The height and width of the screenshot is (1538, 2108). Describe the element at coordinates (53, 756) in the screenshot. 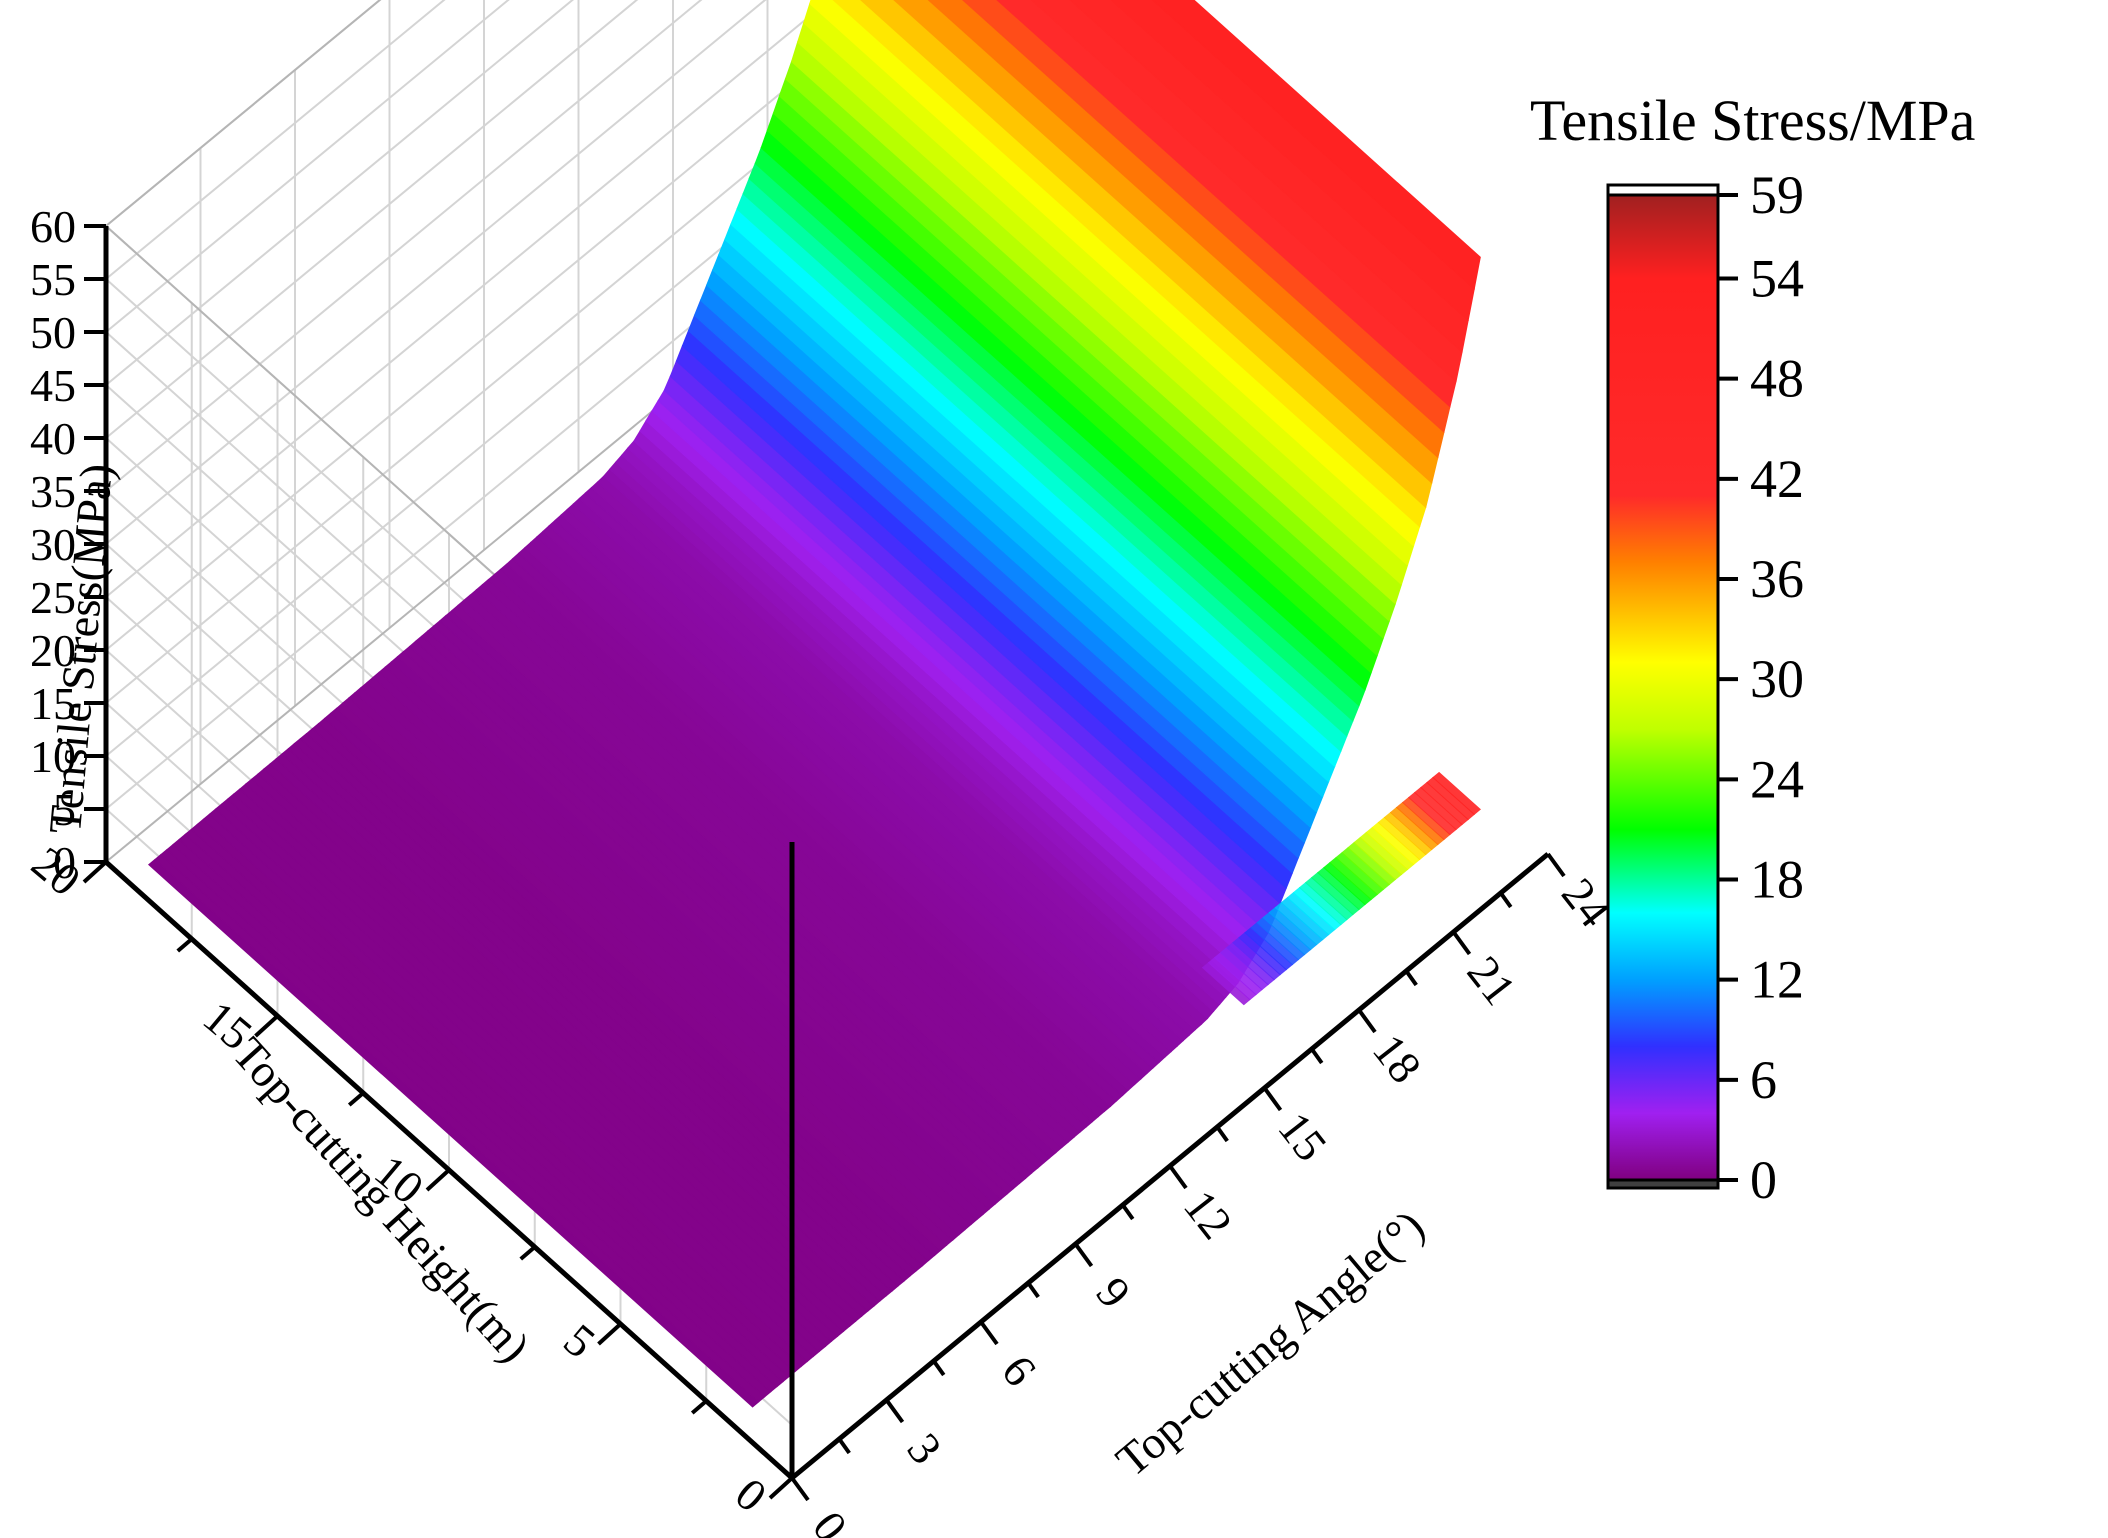

I see `z-tick-label: 10` at that location.